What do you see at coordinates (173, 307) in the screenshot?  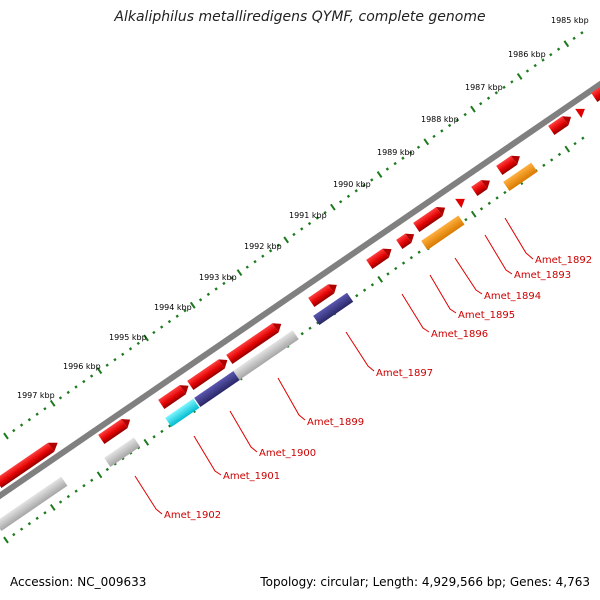 I see `kbp-label-1994: 1994 kbp` at bounding box center [173, 307].